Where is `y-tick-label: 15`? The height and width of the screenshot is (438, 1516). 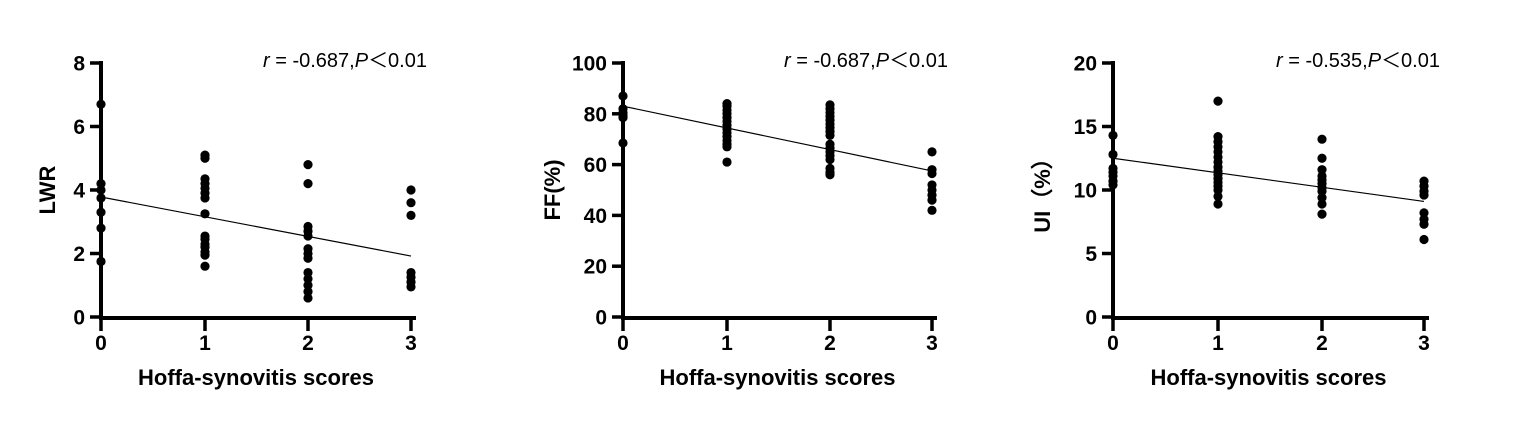
y-tick-label: 15 is located at coordinates (1086, 127).